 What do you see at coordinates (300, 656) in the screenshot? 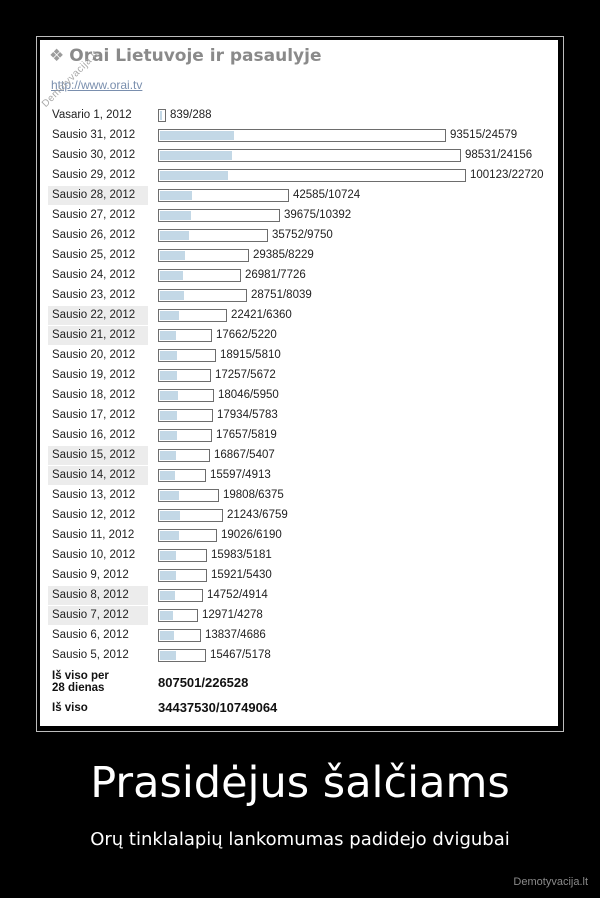
I see `chart-row: Sausio 5, 2012 15467/5178` at bounding box center [300, 656].